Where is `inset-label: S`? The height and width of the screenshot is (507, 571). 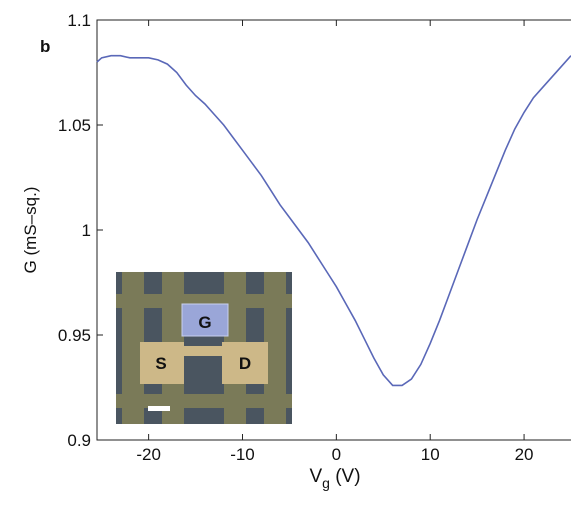
inset-label: S is located at coordinates (160, 363).